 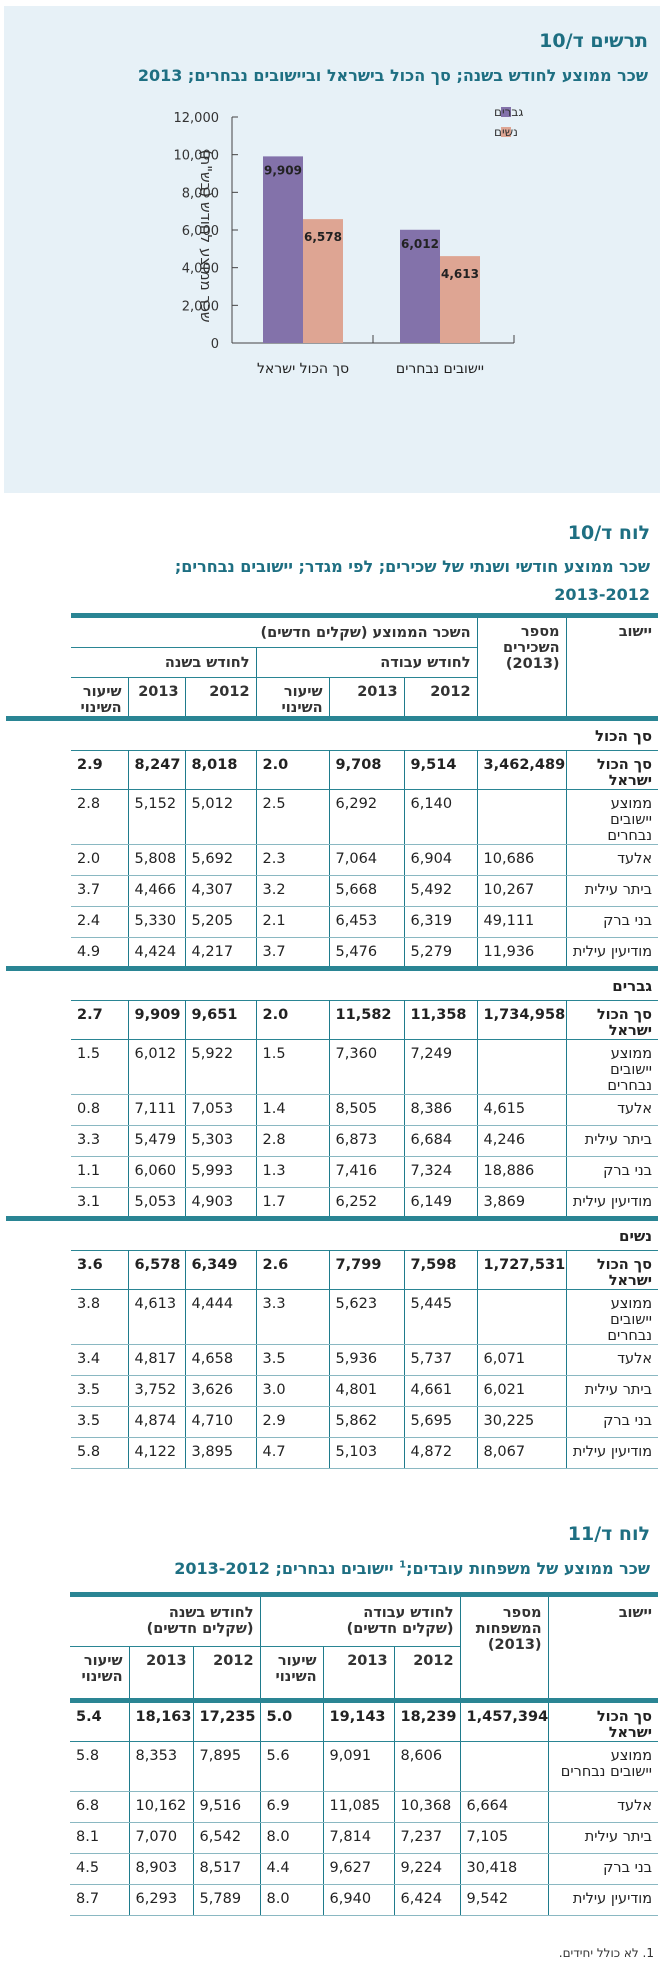 What do you see at coordinates (100, 860) in the screenshot?
I see `value-mc: 2.0` at bounding box center [100, 860].